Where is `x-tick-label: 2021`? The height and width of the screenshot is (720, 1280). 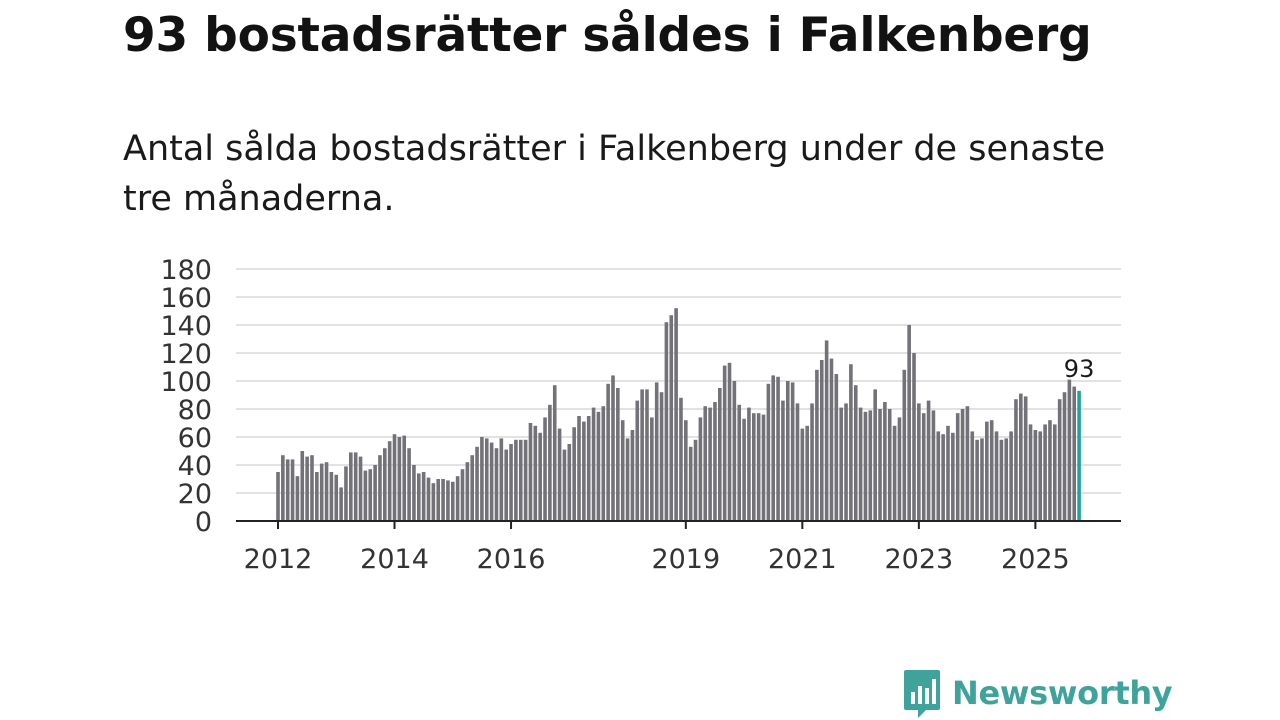
x-tick-label: 2021 is located at coordinates (802, 559).